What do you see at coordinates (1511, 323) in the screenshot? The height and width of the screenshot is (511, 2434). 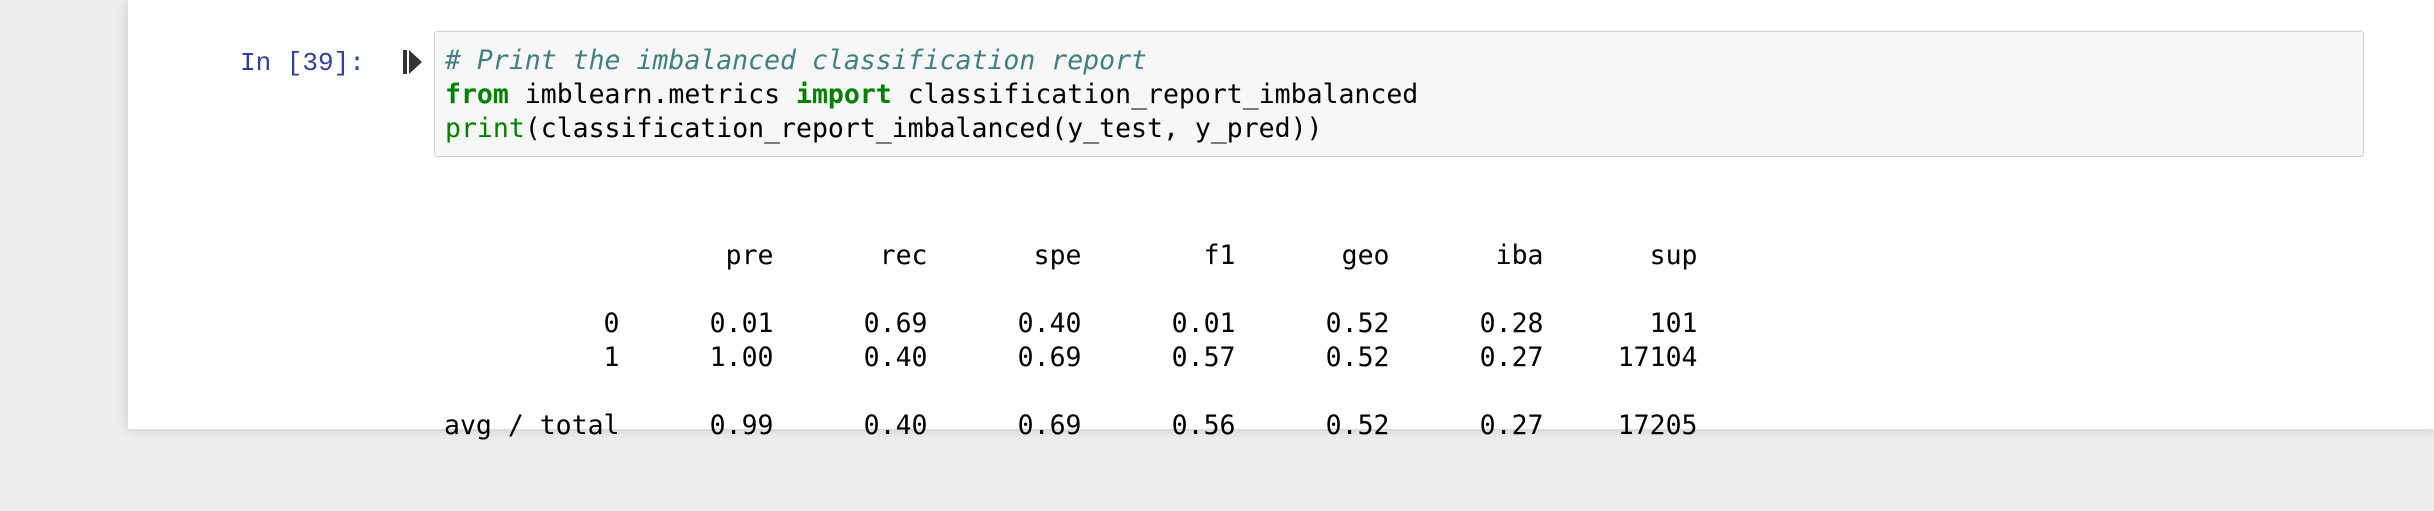 I see `row-value: 0.28` at bounding box center [1511, 323].